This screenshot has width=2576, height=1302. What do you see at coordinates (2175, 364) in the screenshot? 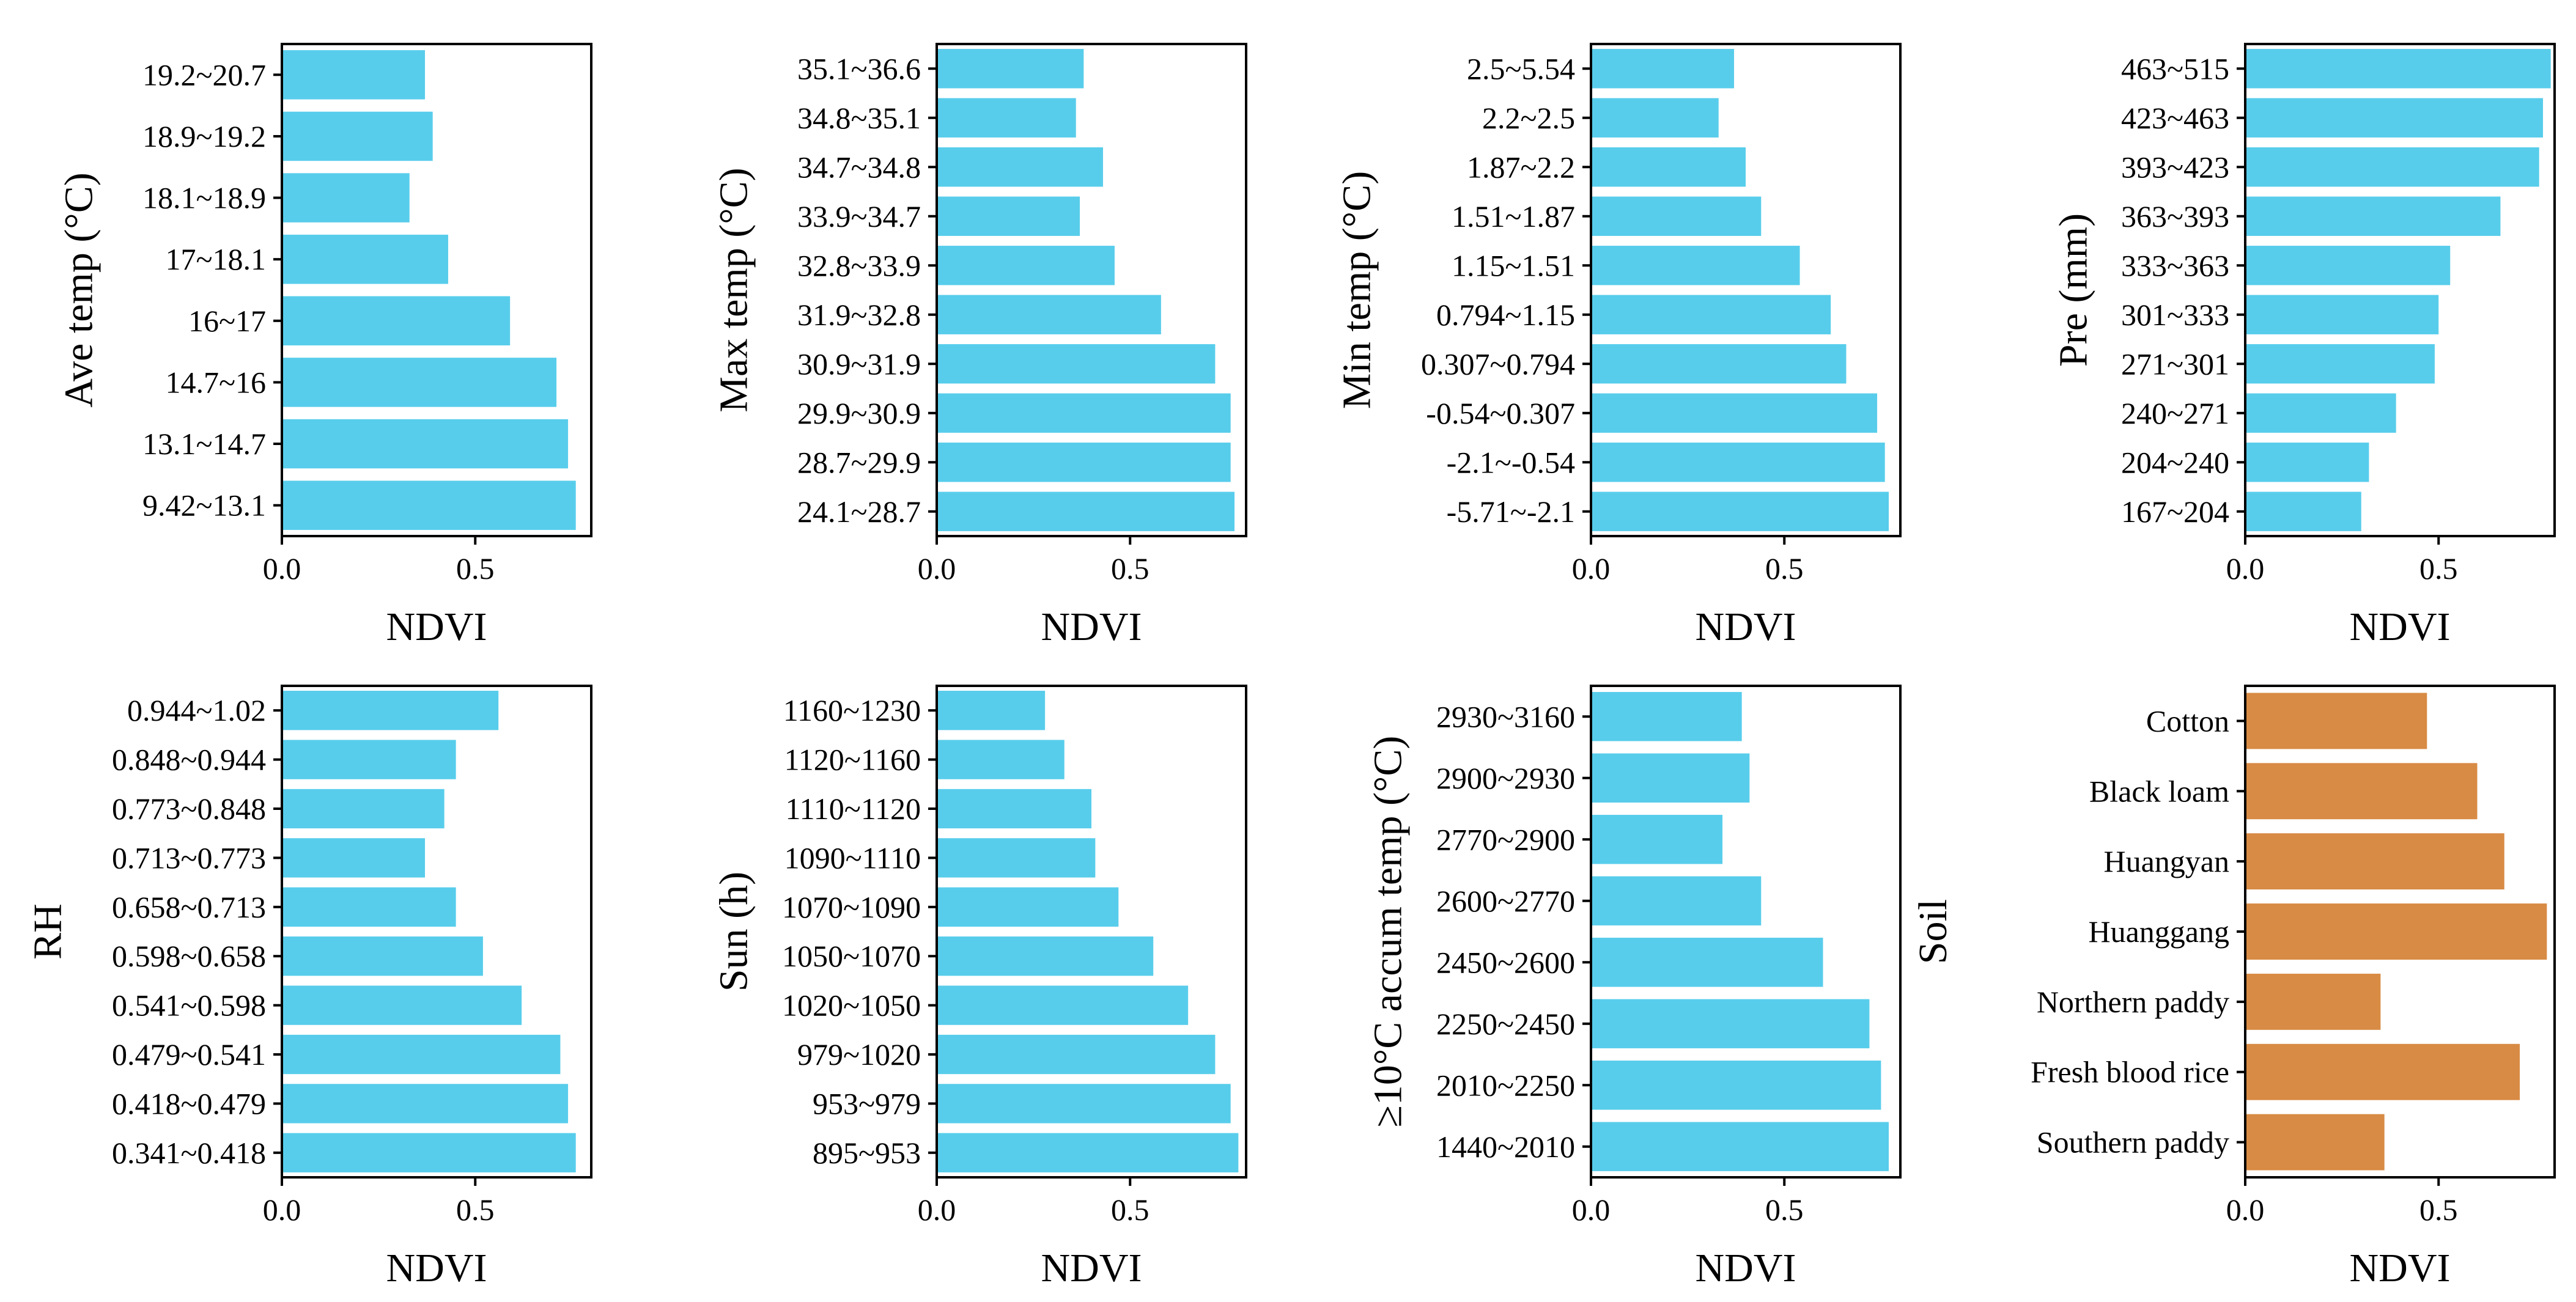
I see `y-tick-label: 271~301` at bounding box center [2175, 364].